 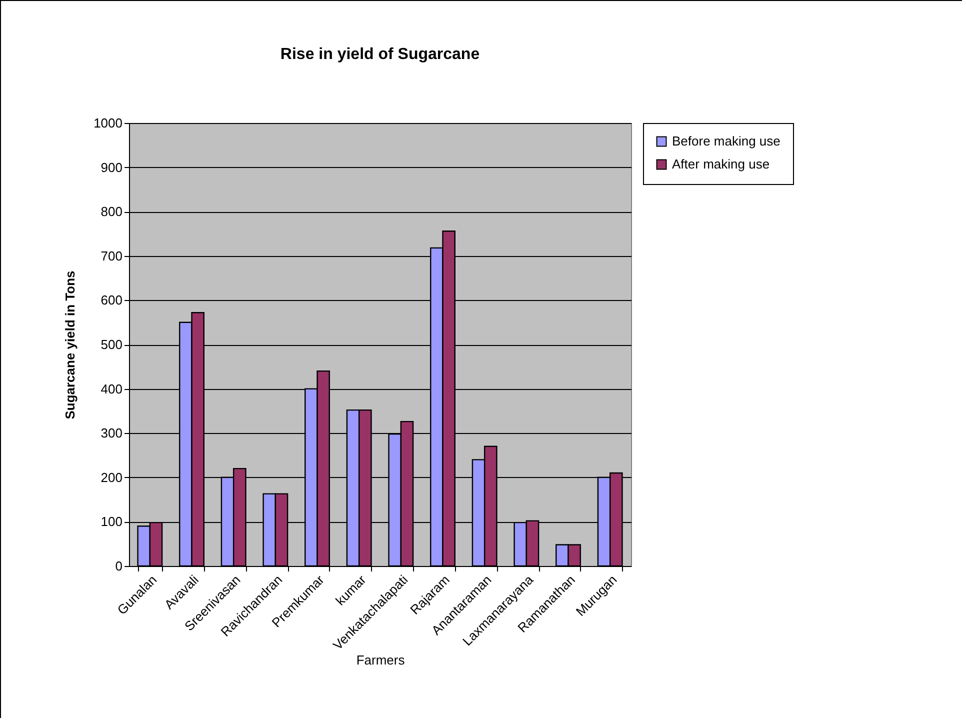 I want to click on y-tick-label: 400, so click(x=111, y=388).